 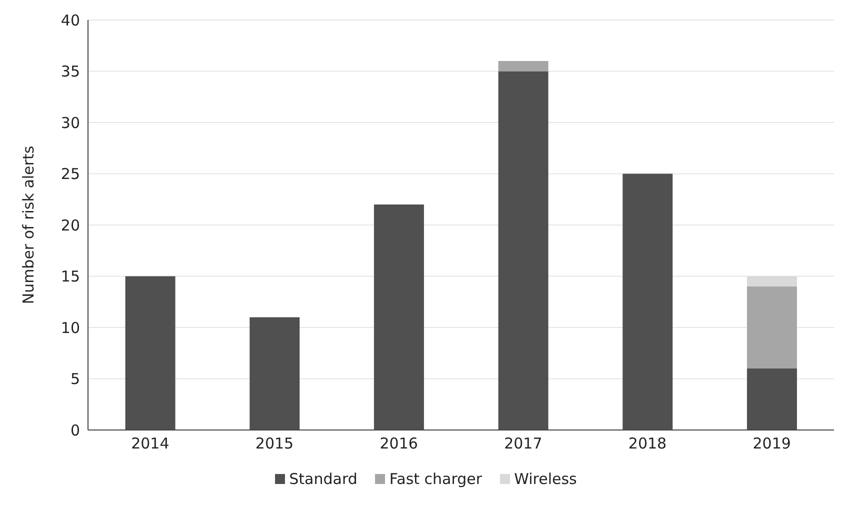 What do you see at coordinates (545, 479) in the screenshot?
I see `legend-label: Wireless` at bounding box center [545, 479].